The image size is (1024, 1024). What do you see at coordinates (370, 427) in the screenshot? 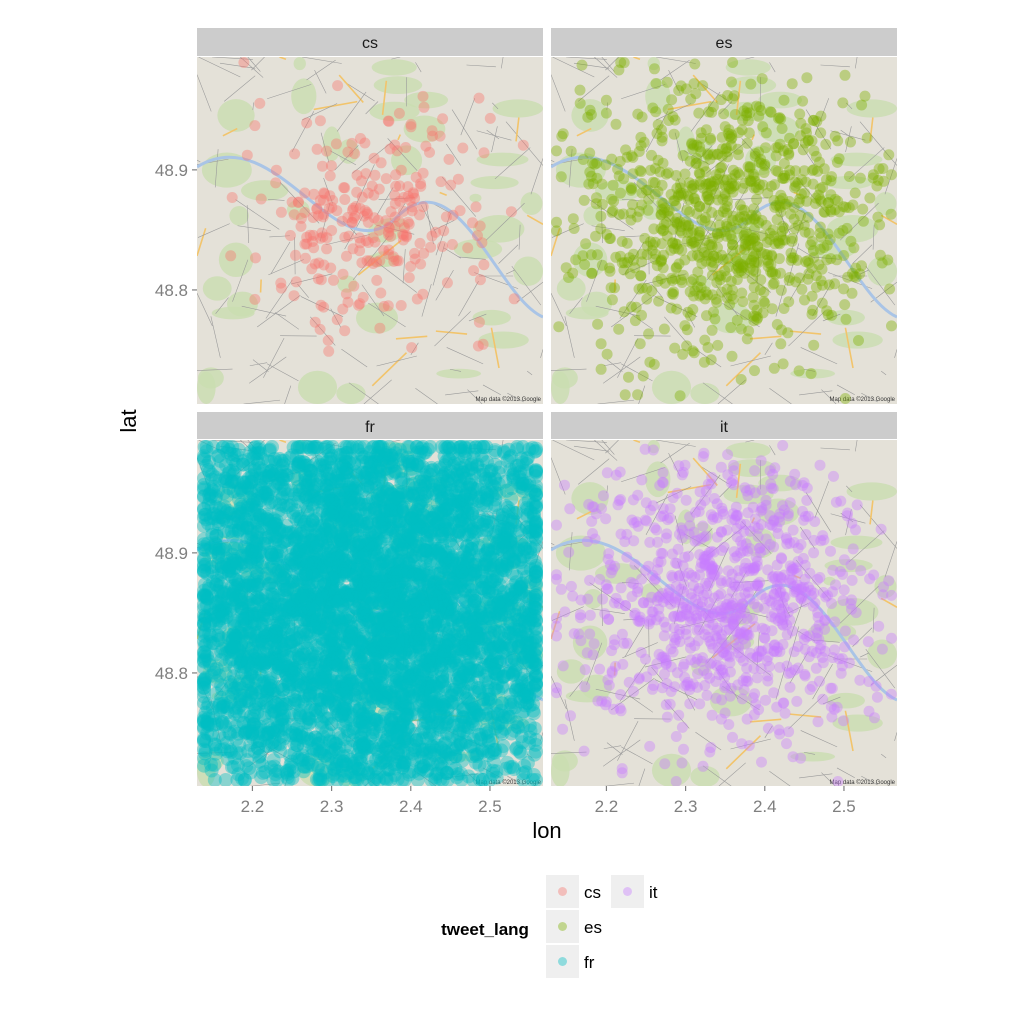
I see `facet-strip-label: fr` at bounding box center [370, 427].